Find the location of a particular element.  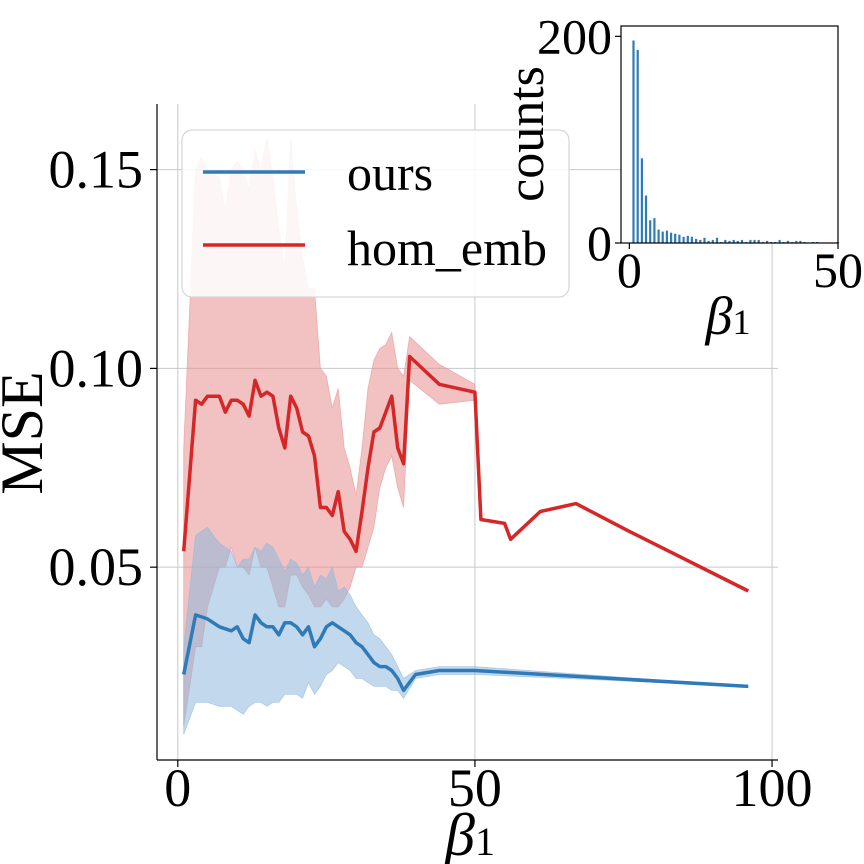

main-y-tick-label: 0.10 is located at coordinates (96, 368).